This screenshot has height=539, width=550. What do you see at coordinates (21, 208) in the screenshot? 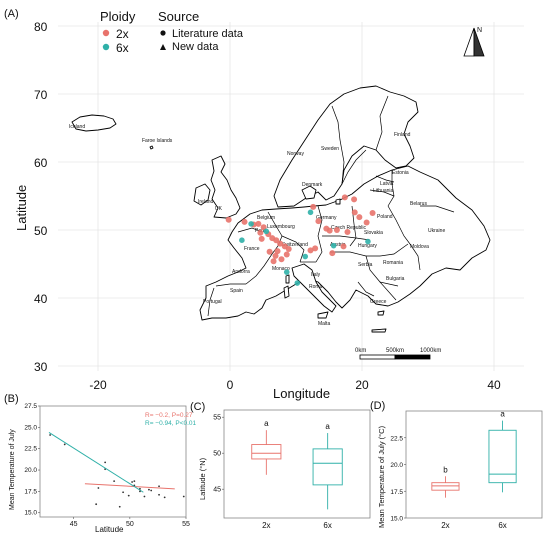
I see `map-y-axis-title: Latitude` at bounding box center [21, 208].